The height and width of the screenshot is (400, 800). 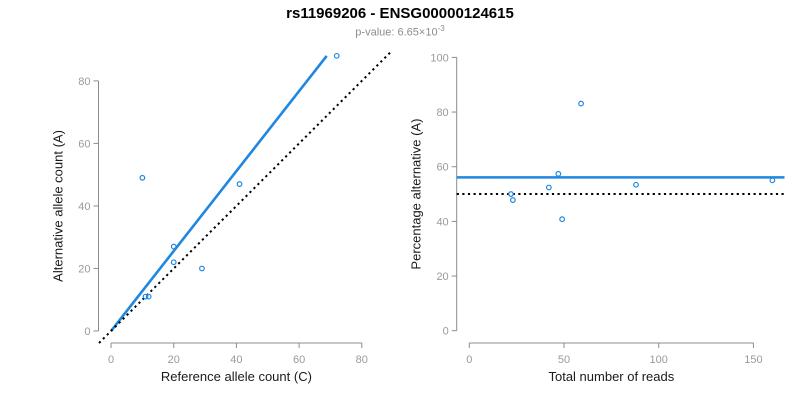 What do you see at coordinates (439, 58) in the screenshot?
I see `y-tick-label: 100` at bounding box center [439, 58].